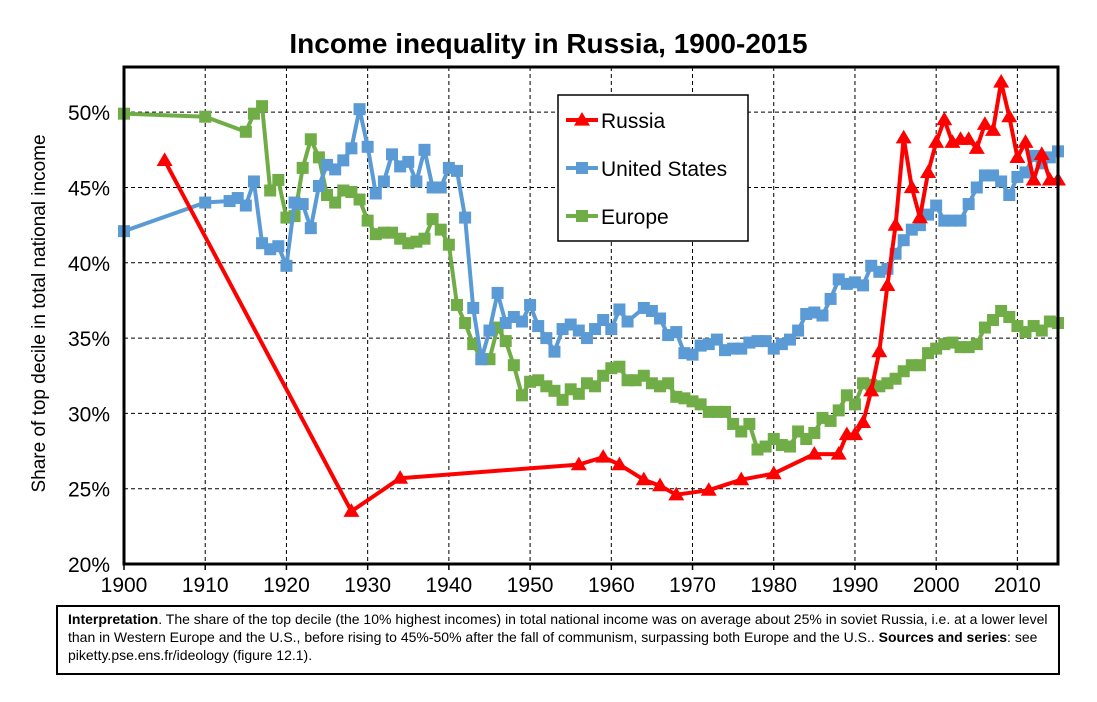 Image resolution: width=1097 pixels, height=702 pixels. Describe the element at coordinates (611, 585) in the screenshot. I see `x-tick-label: 1960` at that location.